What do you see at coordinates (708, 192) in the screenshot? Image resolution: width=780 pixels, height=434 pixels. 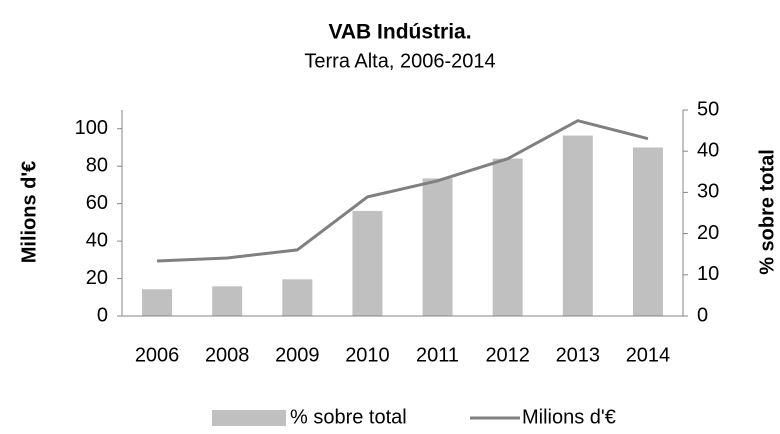 I see `y2-tick-label: 30` at bounding box center [708, 192].